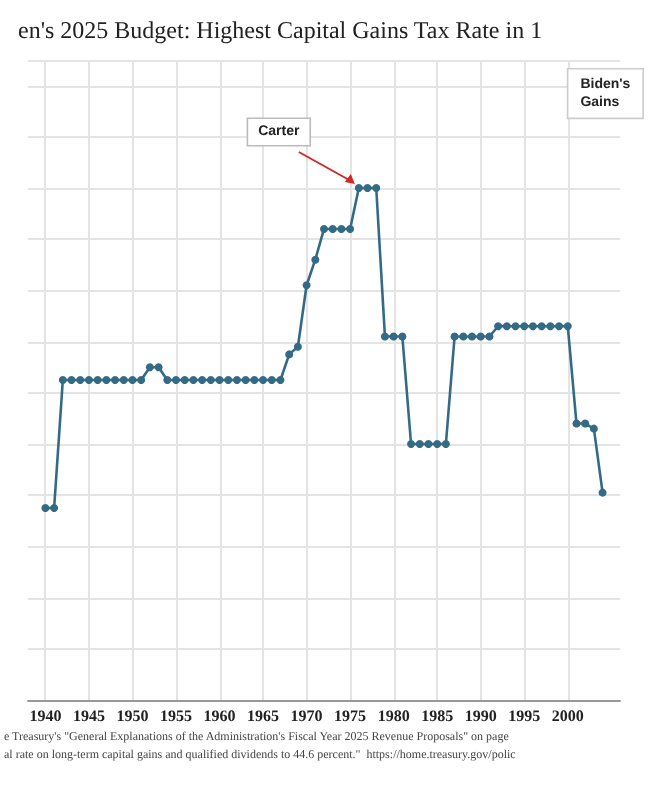 Image resolution: width=648 pixels, height=800 pixels. Describe the element at coordinates (219, 716) in the screenshot. I see `x-tick-label: 1960` at that location.